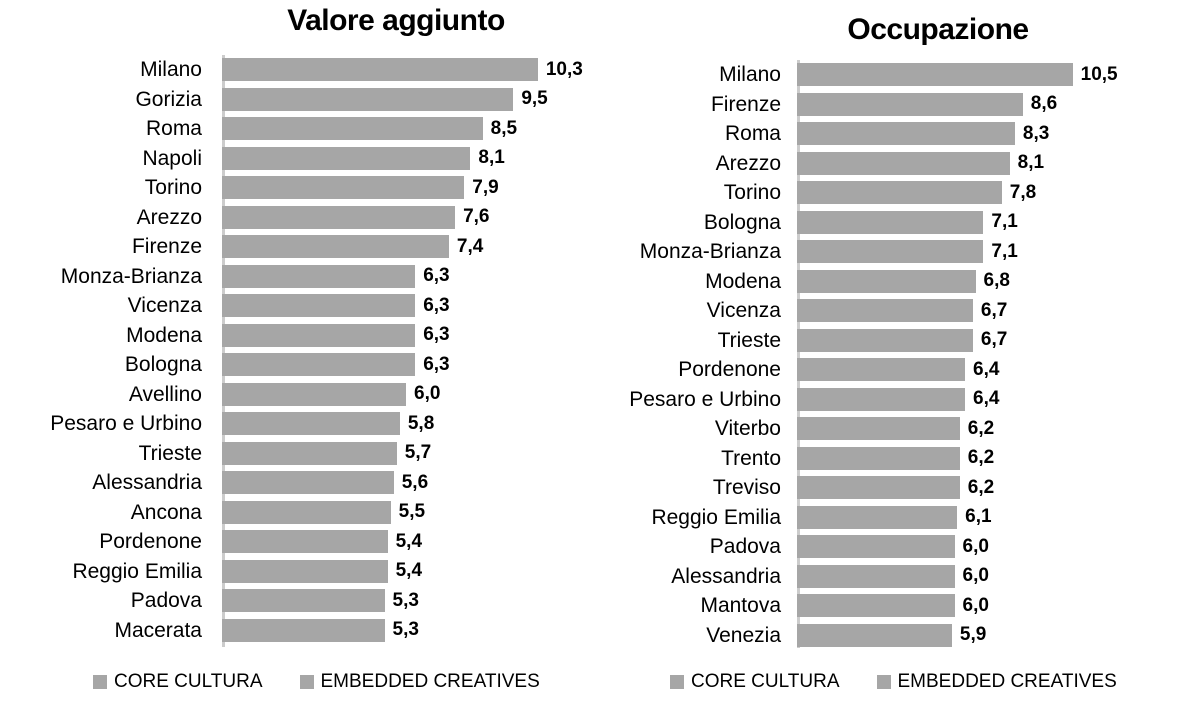 The height and width of the screenshot is (725, 1200). What do you see at coordinates (1004, 222) in the screenshot?
I see `value-label: 7,1` at bounding box center [1004, 222].